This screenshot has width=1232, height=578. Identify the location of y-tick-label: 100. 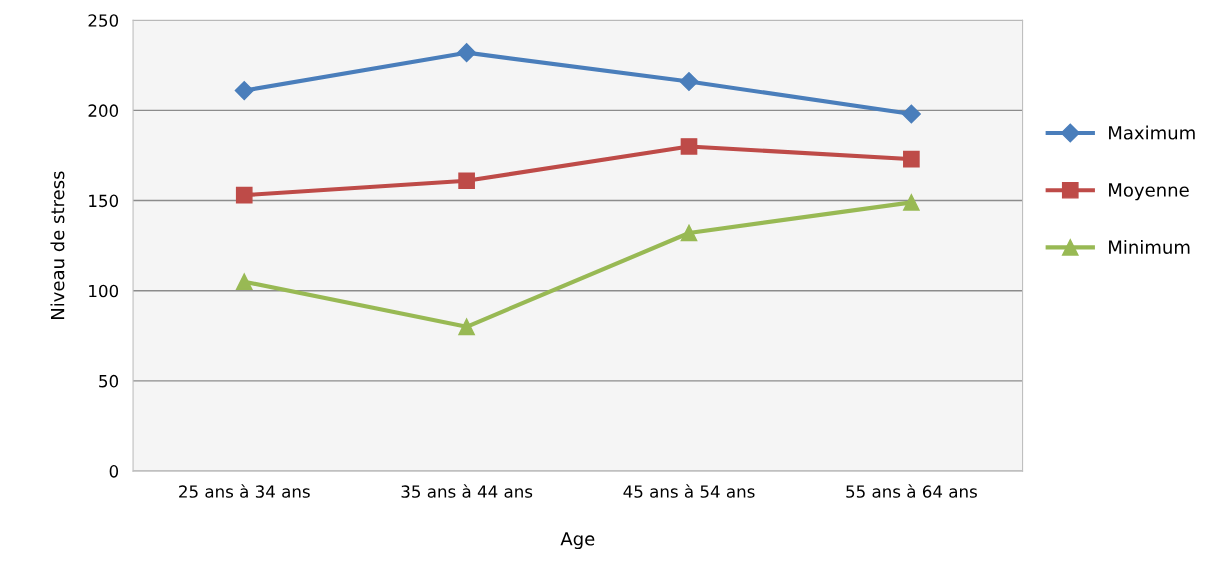
(104, 291).